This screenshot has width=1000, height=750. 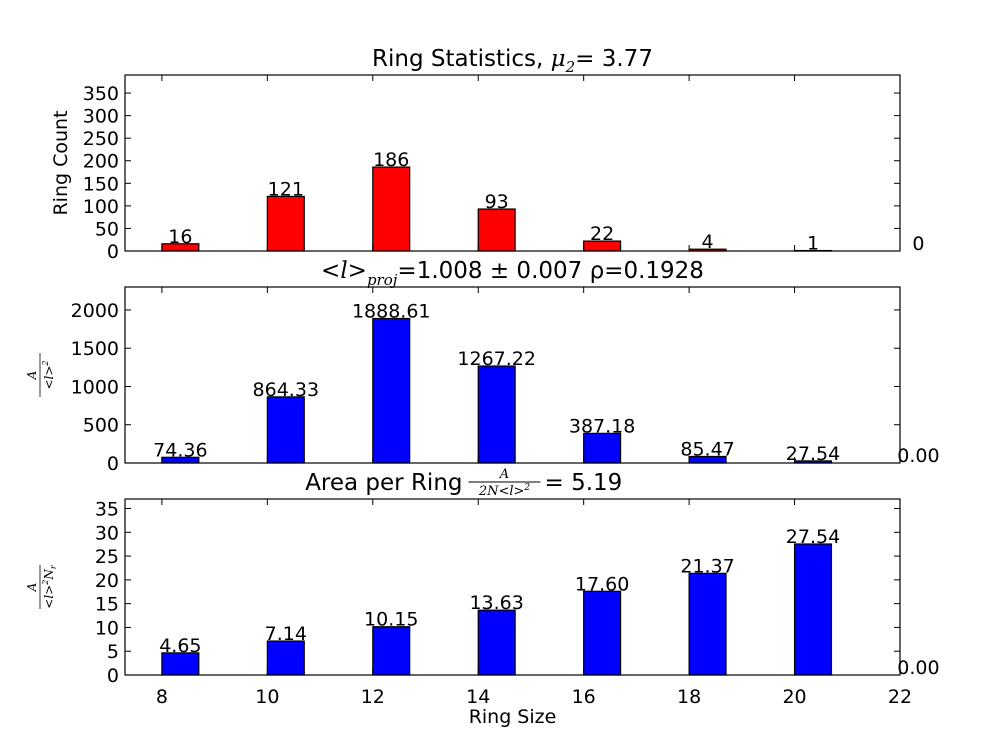 I want to click on x-tick-label: 16, so click(x=584, y=697).